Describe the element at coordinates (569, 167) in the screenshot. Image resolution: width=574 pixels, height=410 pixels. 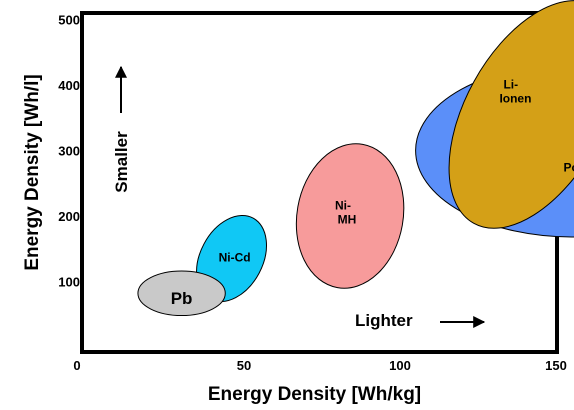
I see `region-label-li-polymer: Polymer` at that location.